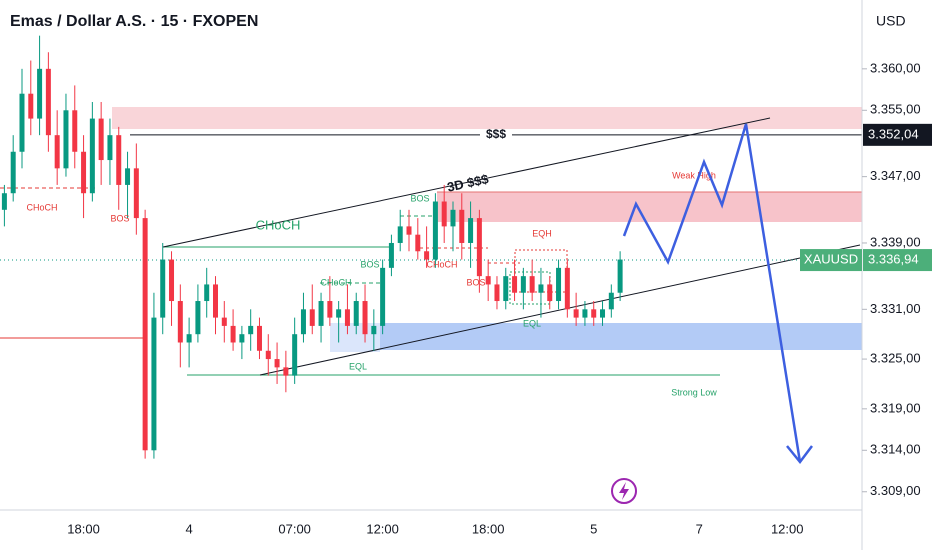 The width and height of the screenshot is (932, 550). What do you see at coordinates (895, 407) in the screenshot?
I see `y-tick-label: 3.319,00` at bounding box center [895, 407].